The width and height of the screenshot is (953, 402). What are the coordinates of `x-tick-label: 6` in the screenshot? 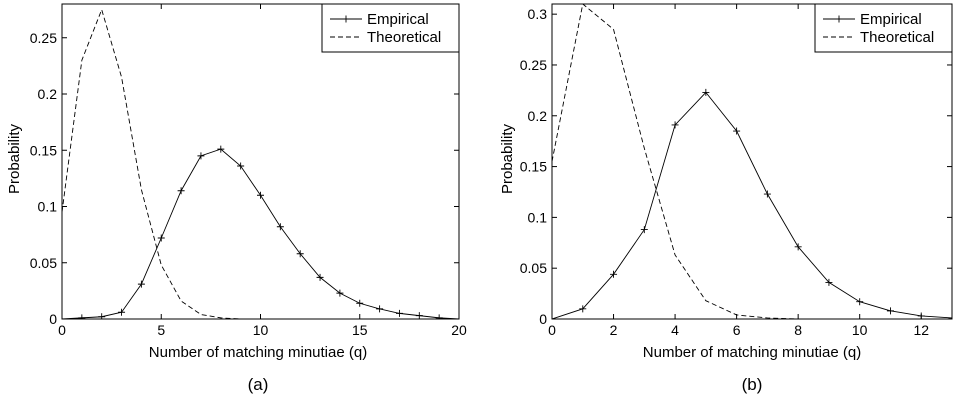 It's located at (737, 330).